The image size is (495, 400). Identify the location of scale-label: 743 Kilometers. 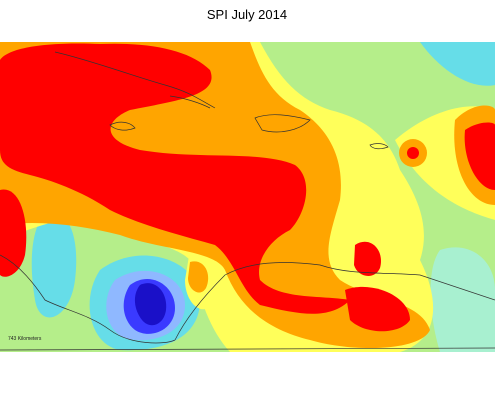
(25, 339).